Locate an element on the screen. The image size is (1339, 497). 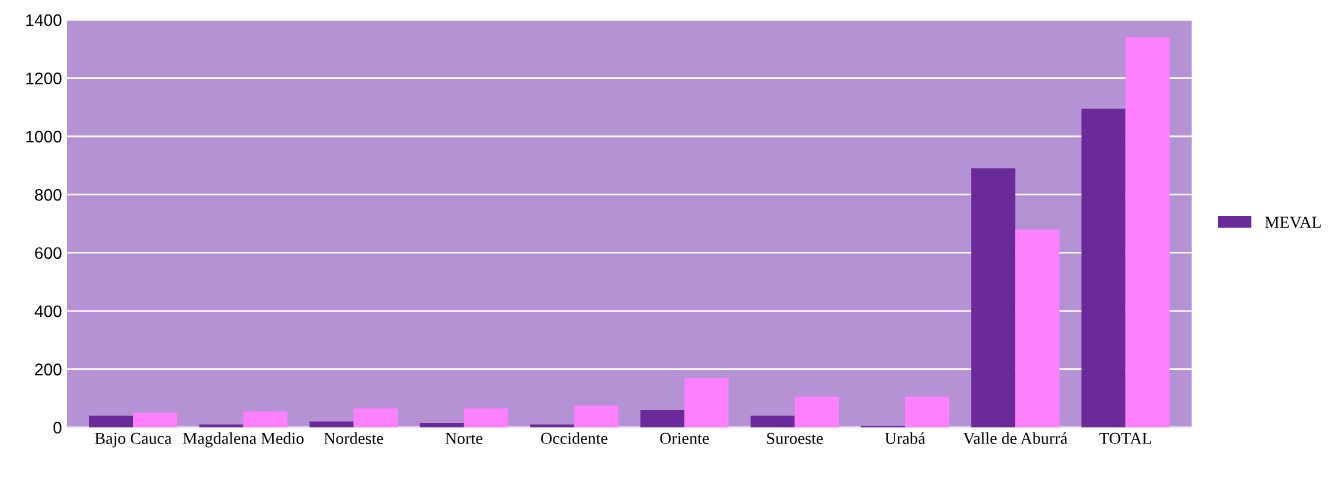
x-tick-label: Norte is located at coordinates (464, 438).